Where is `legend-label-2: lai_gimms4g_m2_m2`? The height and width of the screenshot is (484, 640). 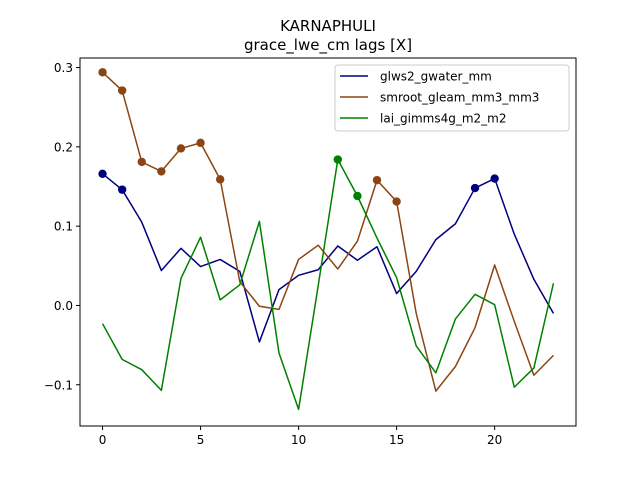 legend-label-2: lai_gimms4g_m2_m2 is located at coordinates (443, 119).